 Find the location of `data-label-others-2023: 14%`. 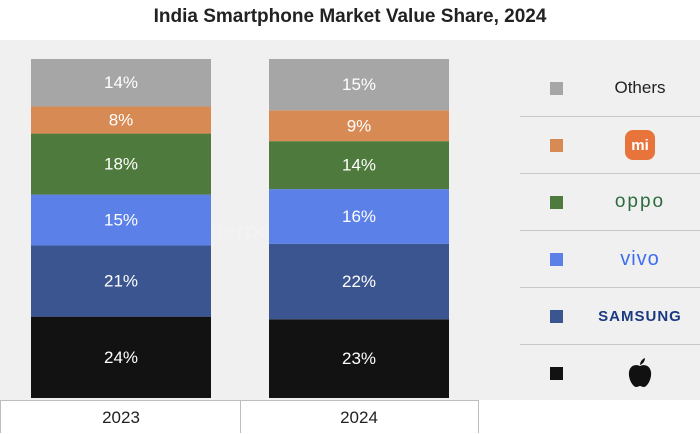

data-label-others-2023: 14% is located at coordinates (121, 82).